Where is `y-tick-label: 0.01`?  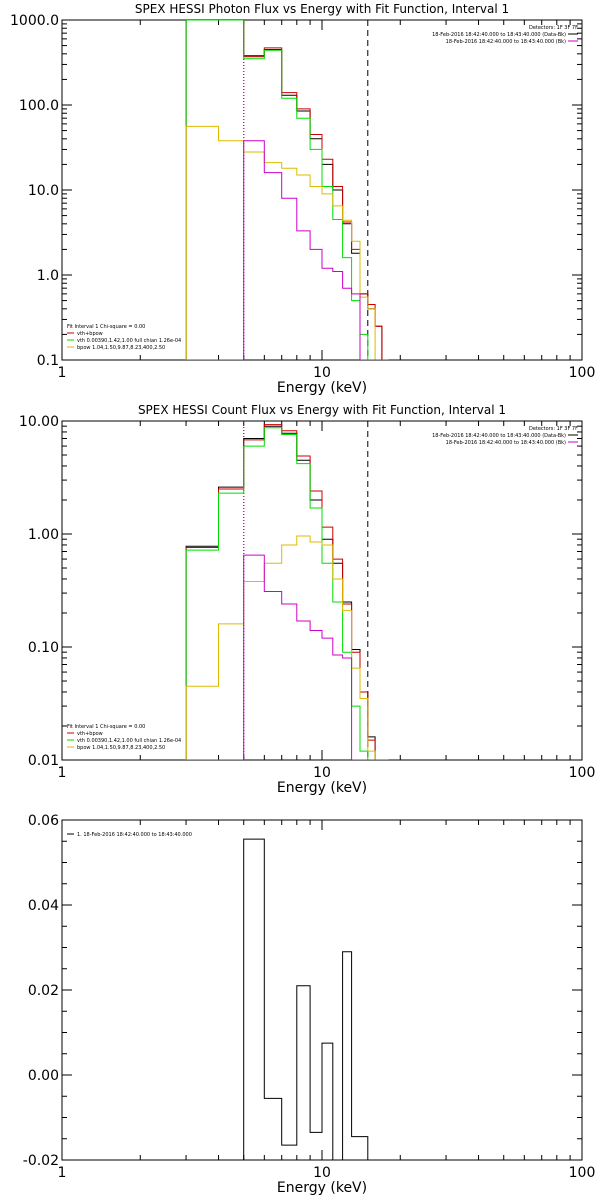 y-tick-label: 0.01 is located at coordinates (43, 761).